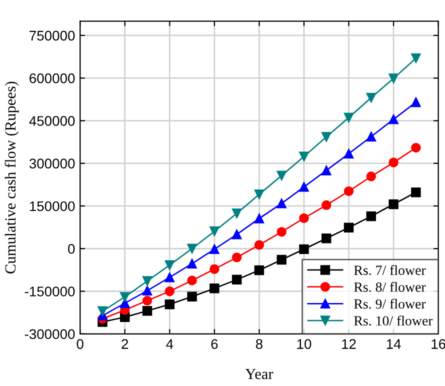  What do you see at coordinates (11, 178) in the screenshot?
I see `y-axis-title: Cumulative cash flow (Rupees)` at bounding box center [11, 178].